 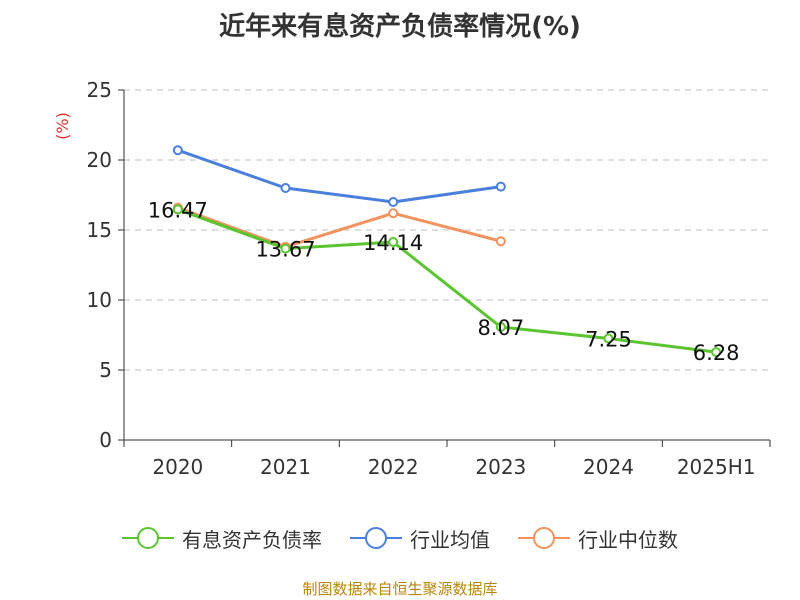 I want to click on x-tick-label: 2023, so click(x=500, y=467).